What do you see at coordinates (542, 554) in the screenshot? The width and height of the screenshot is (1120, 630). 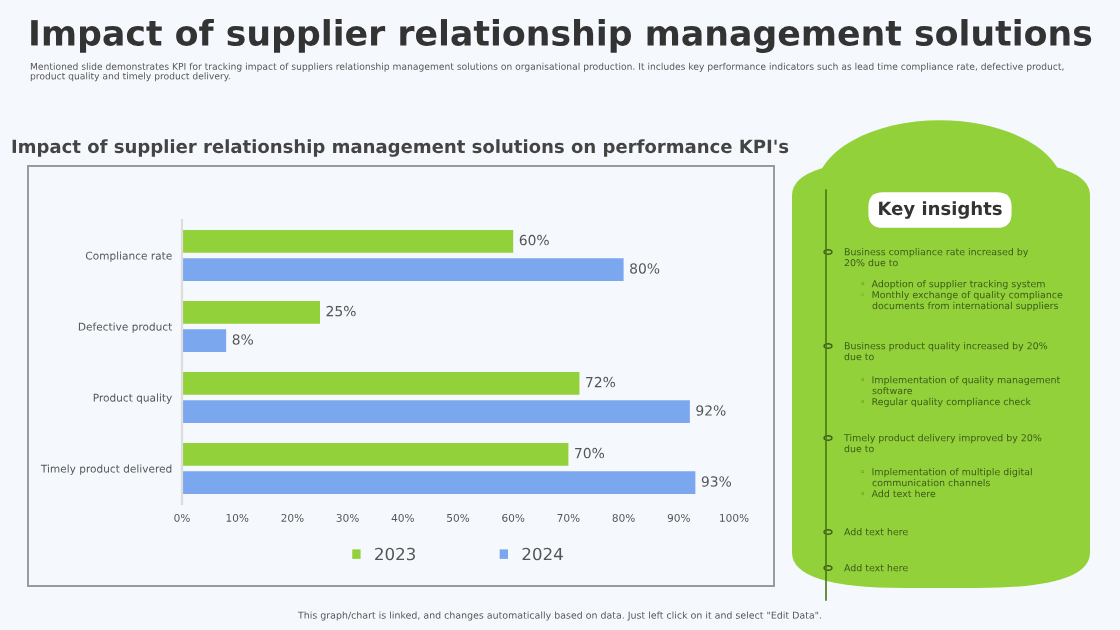 I see `legend-label: 2024` at bounding box center [542, 554].